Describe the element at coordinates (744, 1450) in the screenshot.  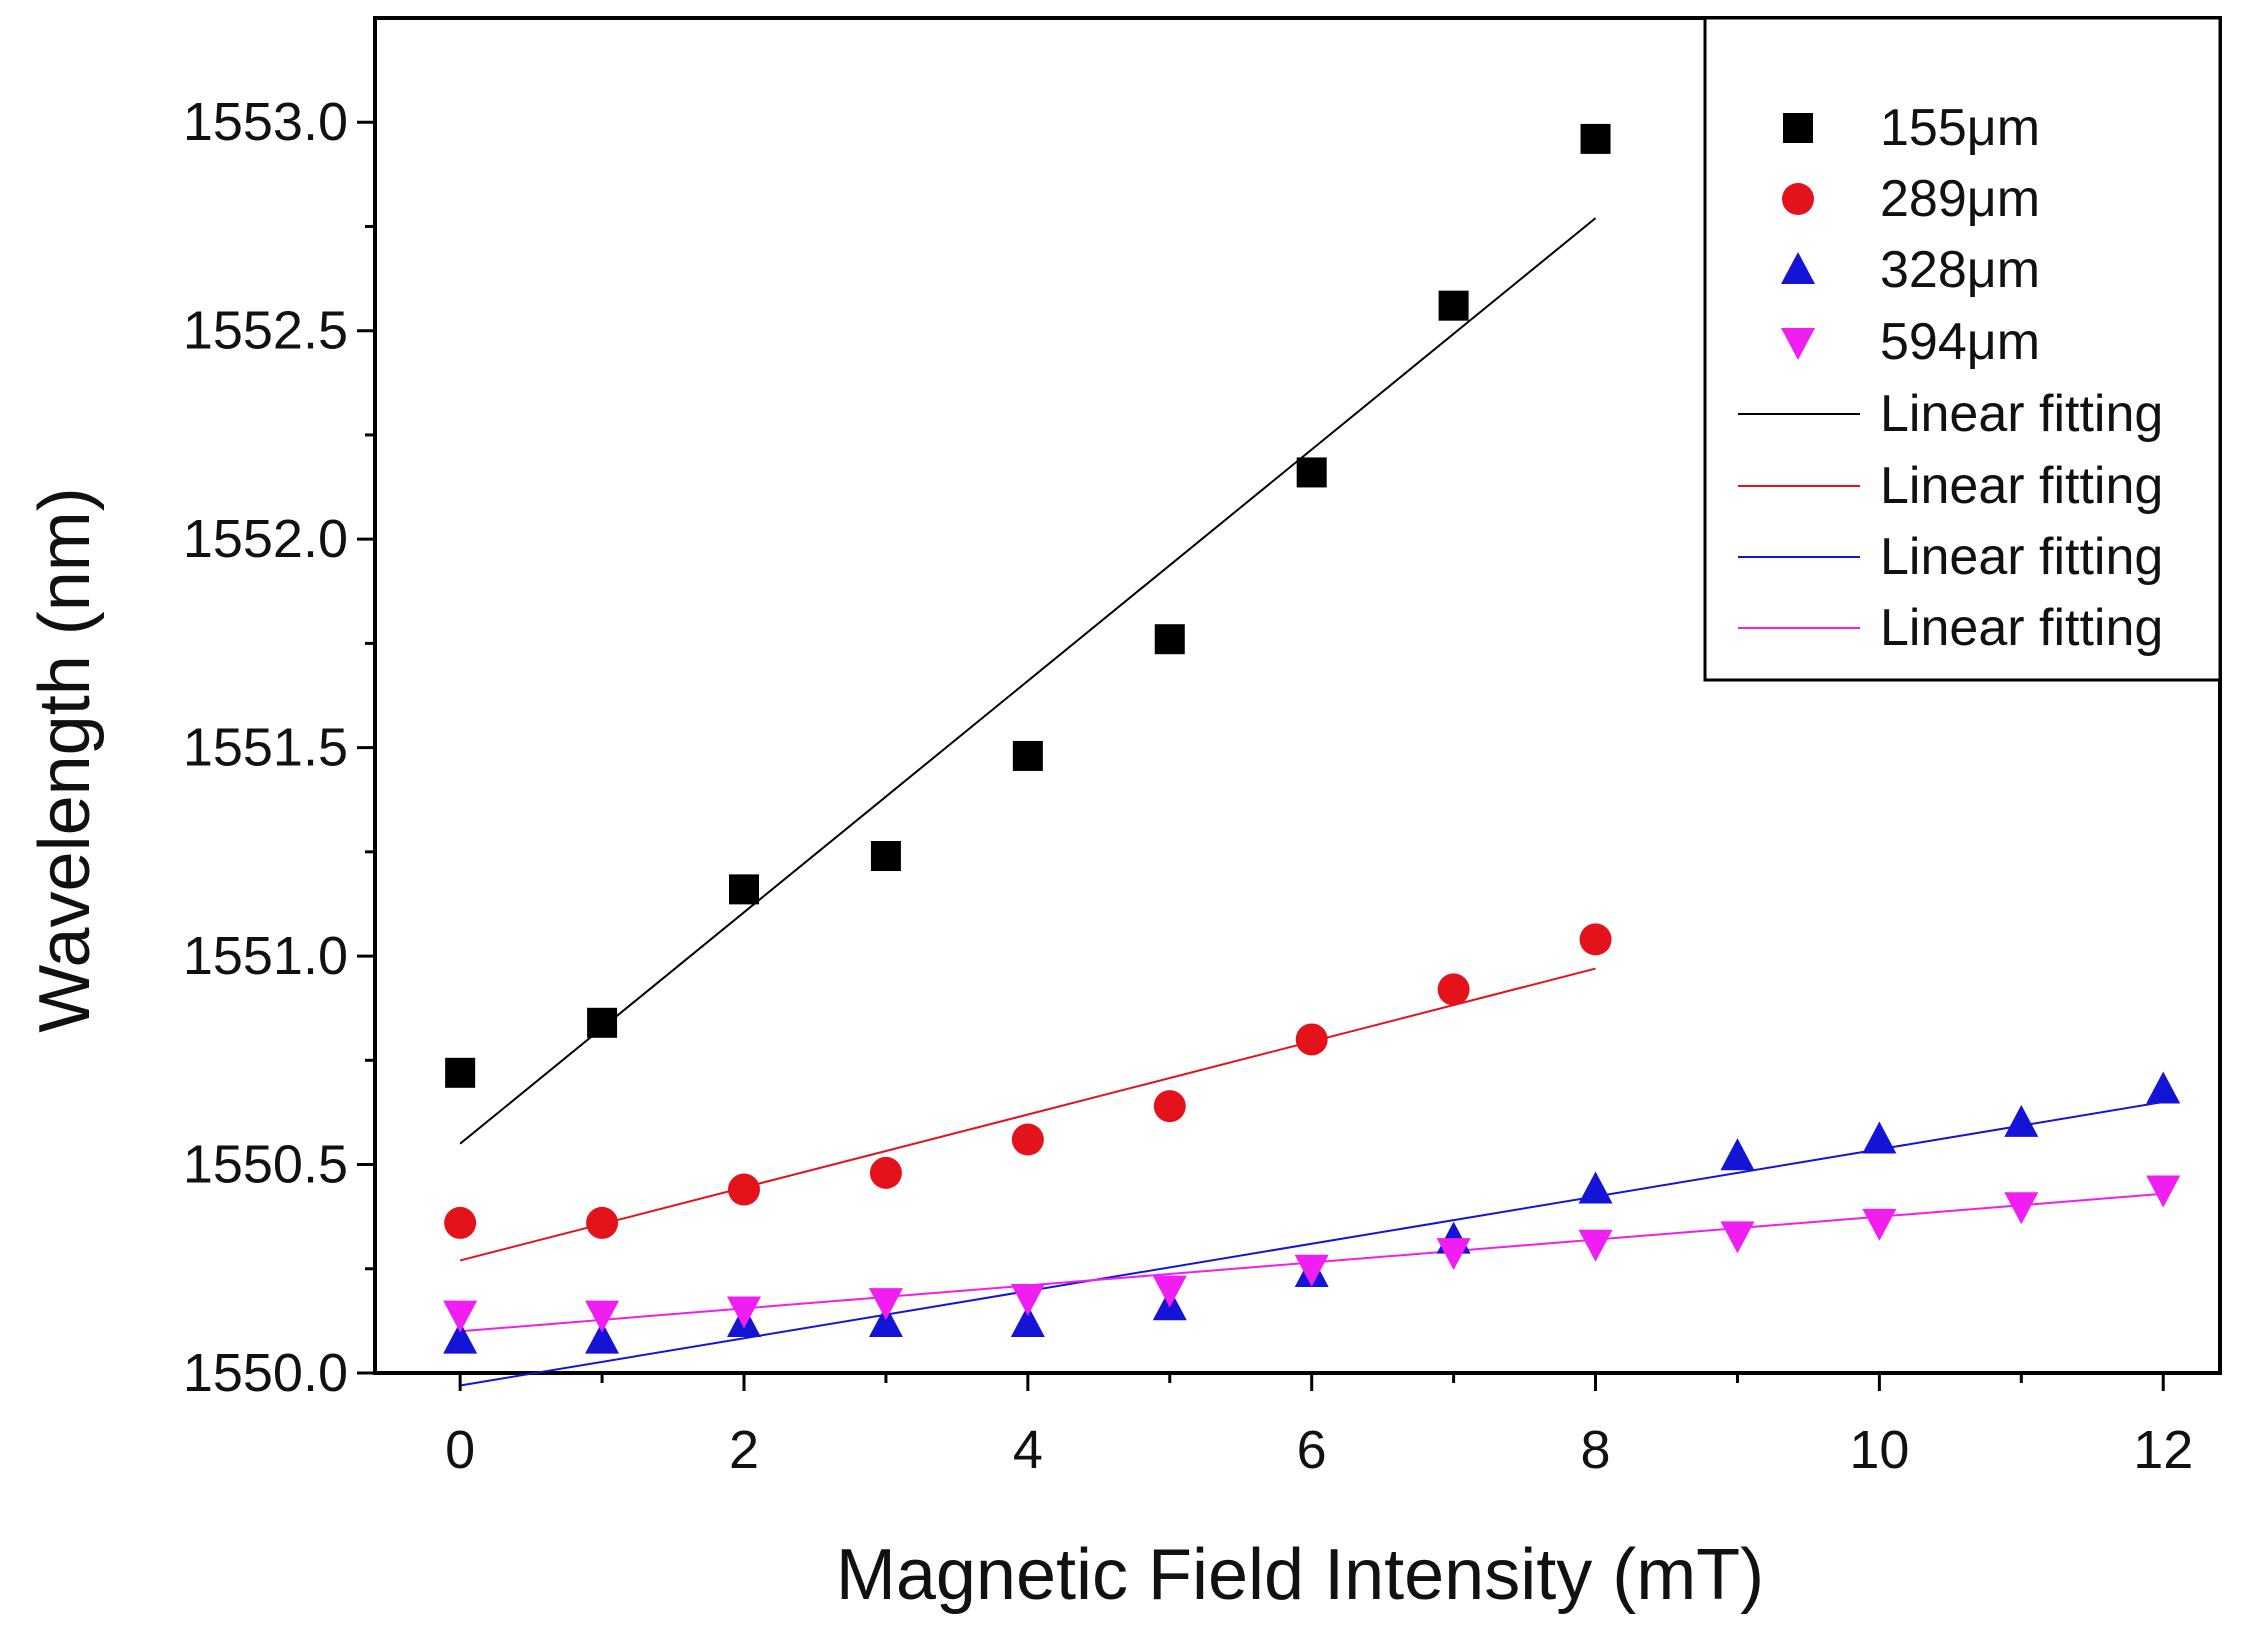
I see `x-tick-label: 2` at that location.